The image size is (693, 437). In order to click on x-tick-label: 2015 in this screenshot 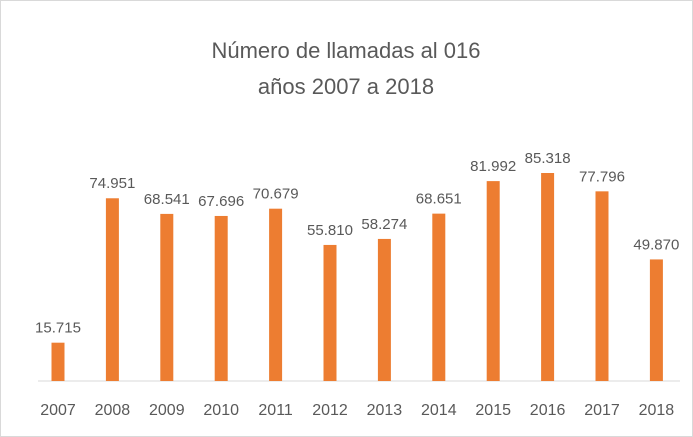, I will do `click(493, 410)`.